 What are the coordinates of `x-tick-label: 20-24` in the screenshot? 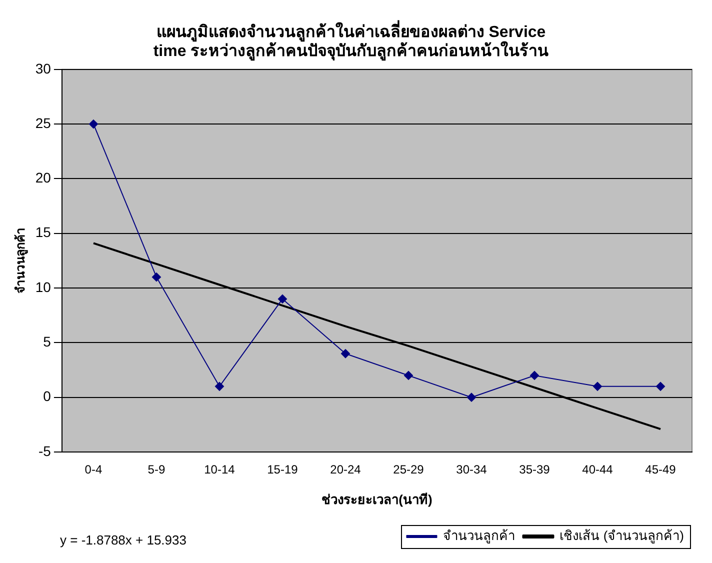 It's located at (346, 469).